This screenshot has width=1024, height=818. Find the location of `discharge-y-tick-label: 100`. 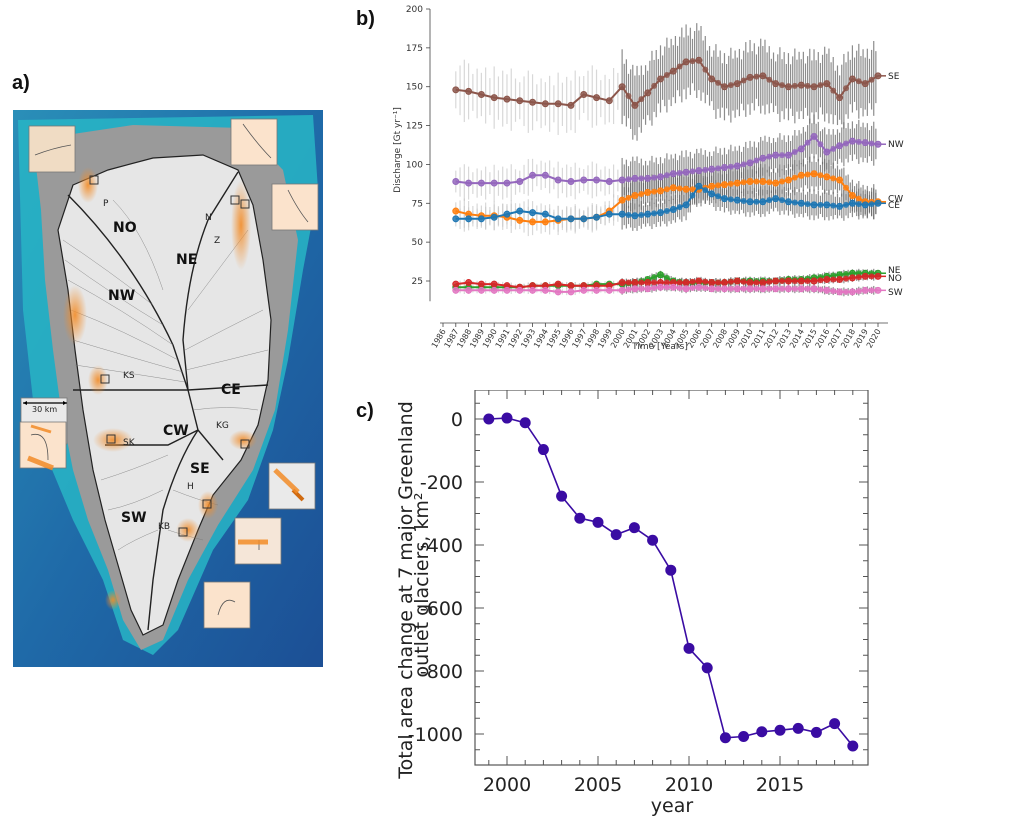

discharge-y-tick-label: 100 is located at coordinates (414, 165).